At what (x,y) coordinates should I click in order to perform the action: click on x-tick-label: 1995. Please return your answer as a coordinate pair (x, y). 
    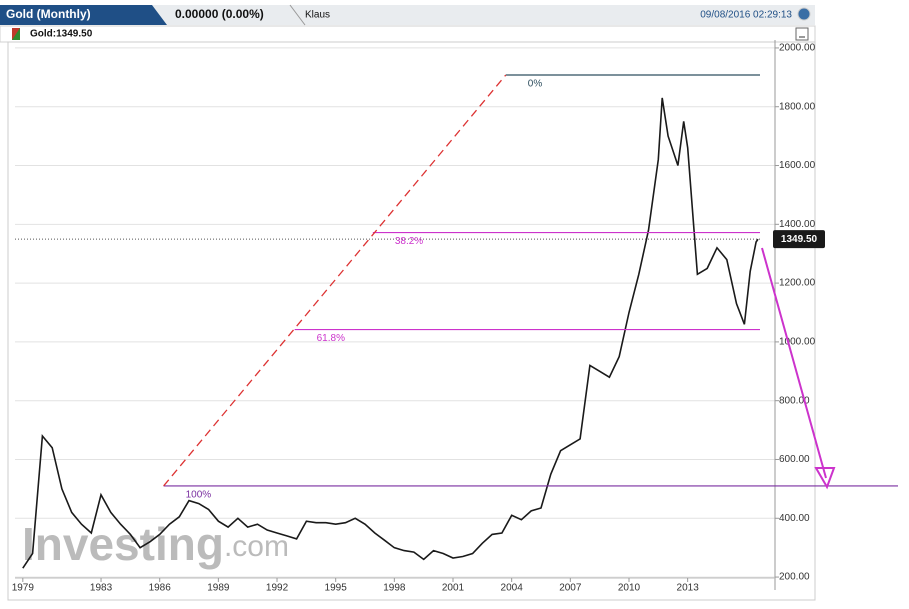
    Looking at the image, I should click on (336, 588).